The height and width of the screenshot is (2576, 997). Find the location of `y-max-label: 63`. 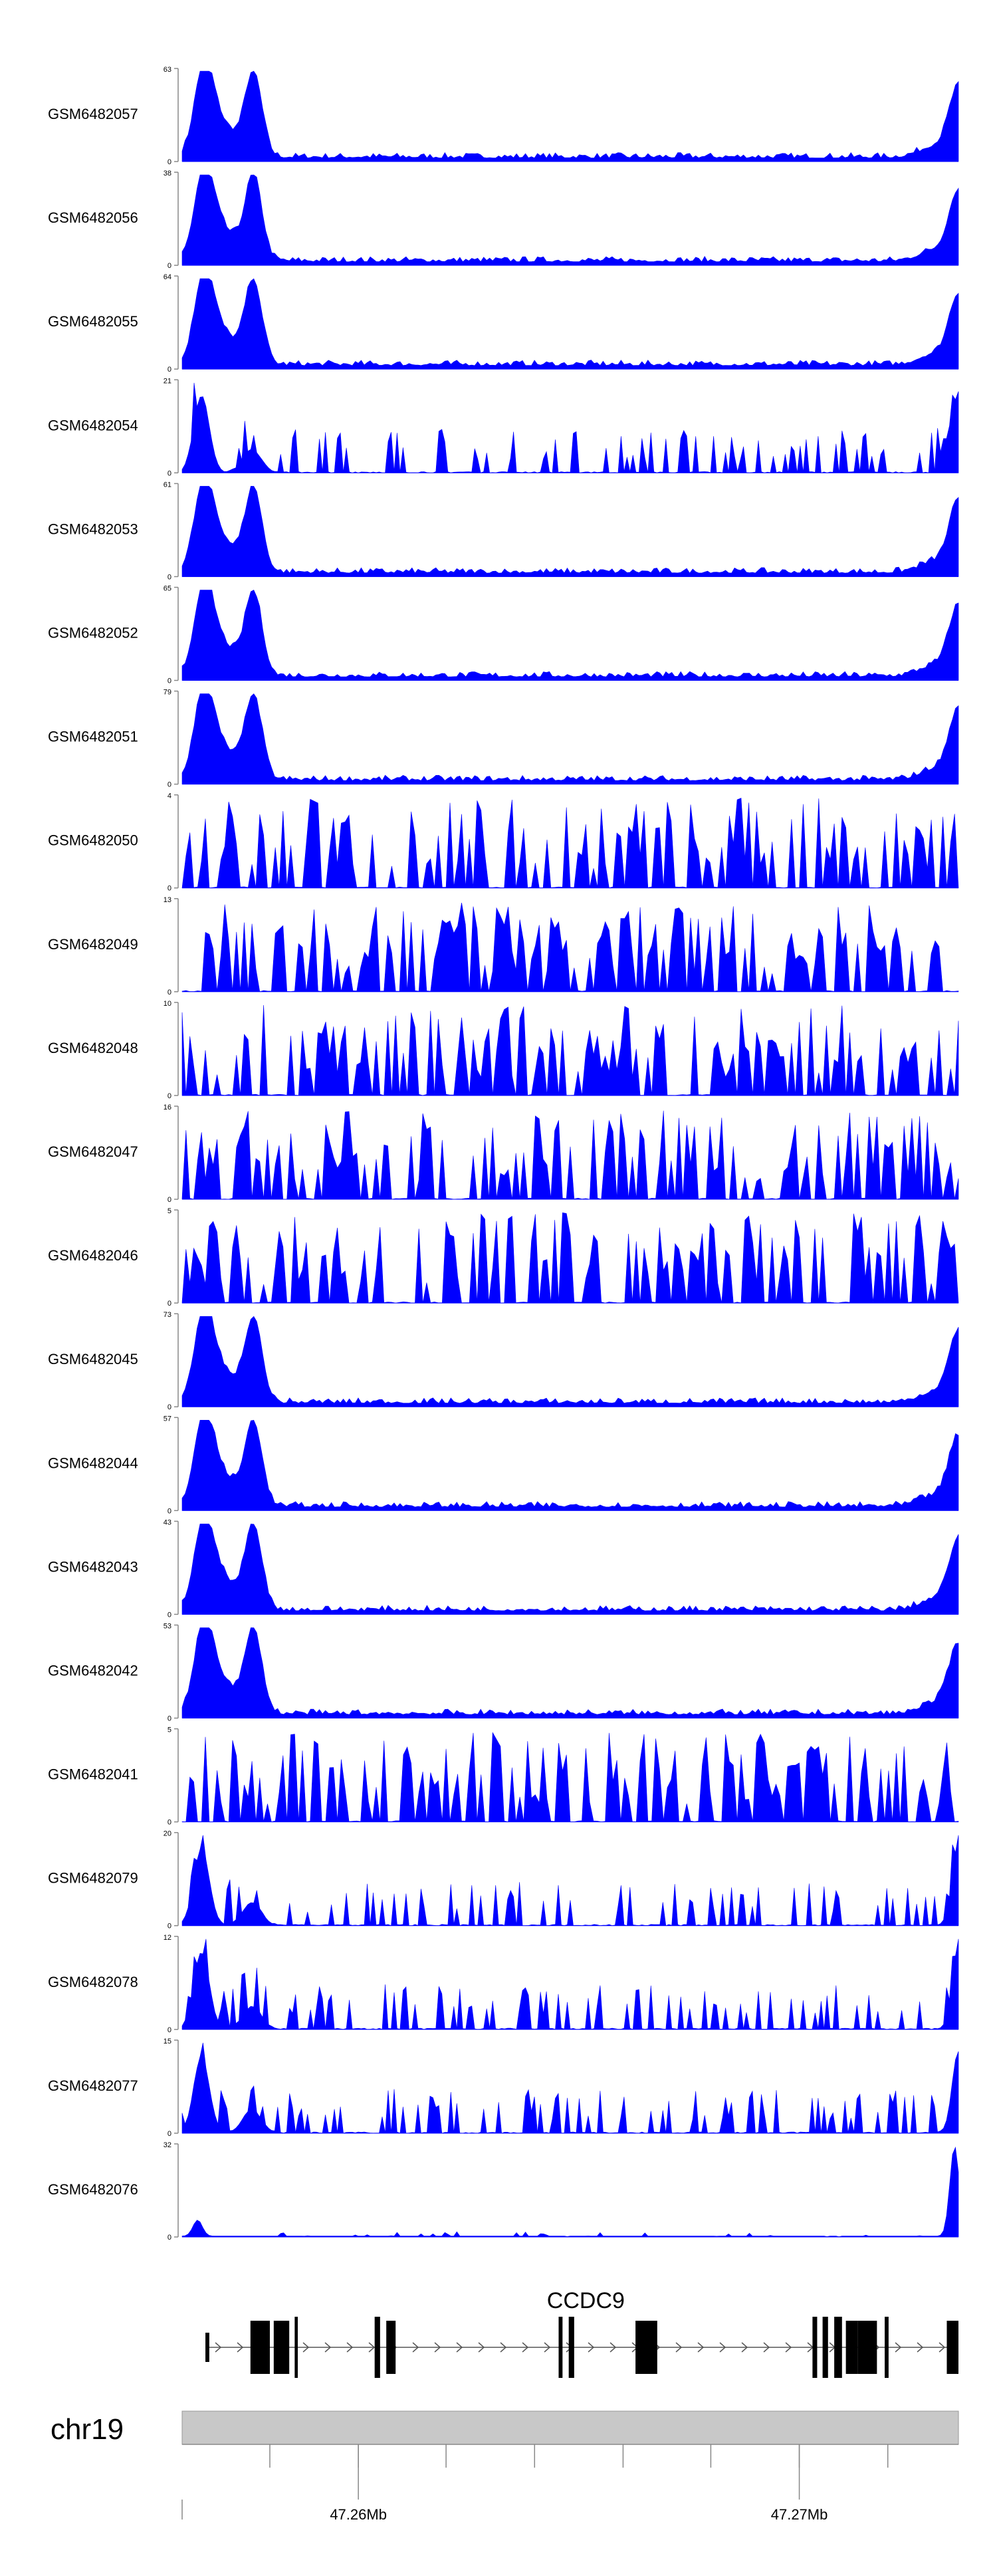

y-max-label: 63 is located at coordinates (167, 70).